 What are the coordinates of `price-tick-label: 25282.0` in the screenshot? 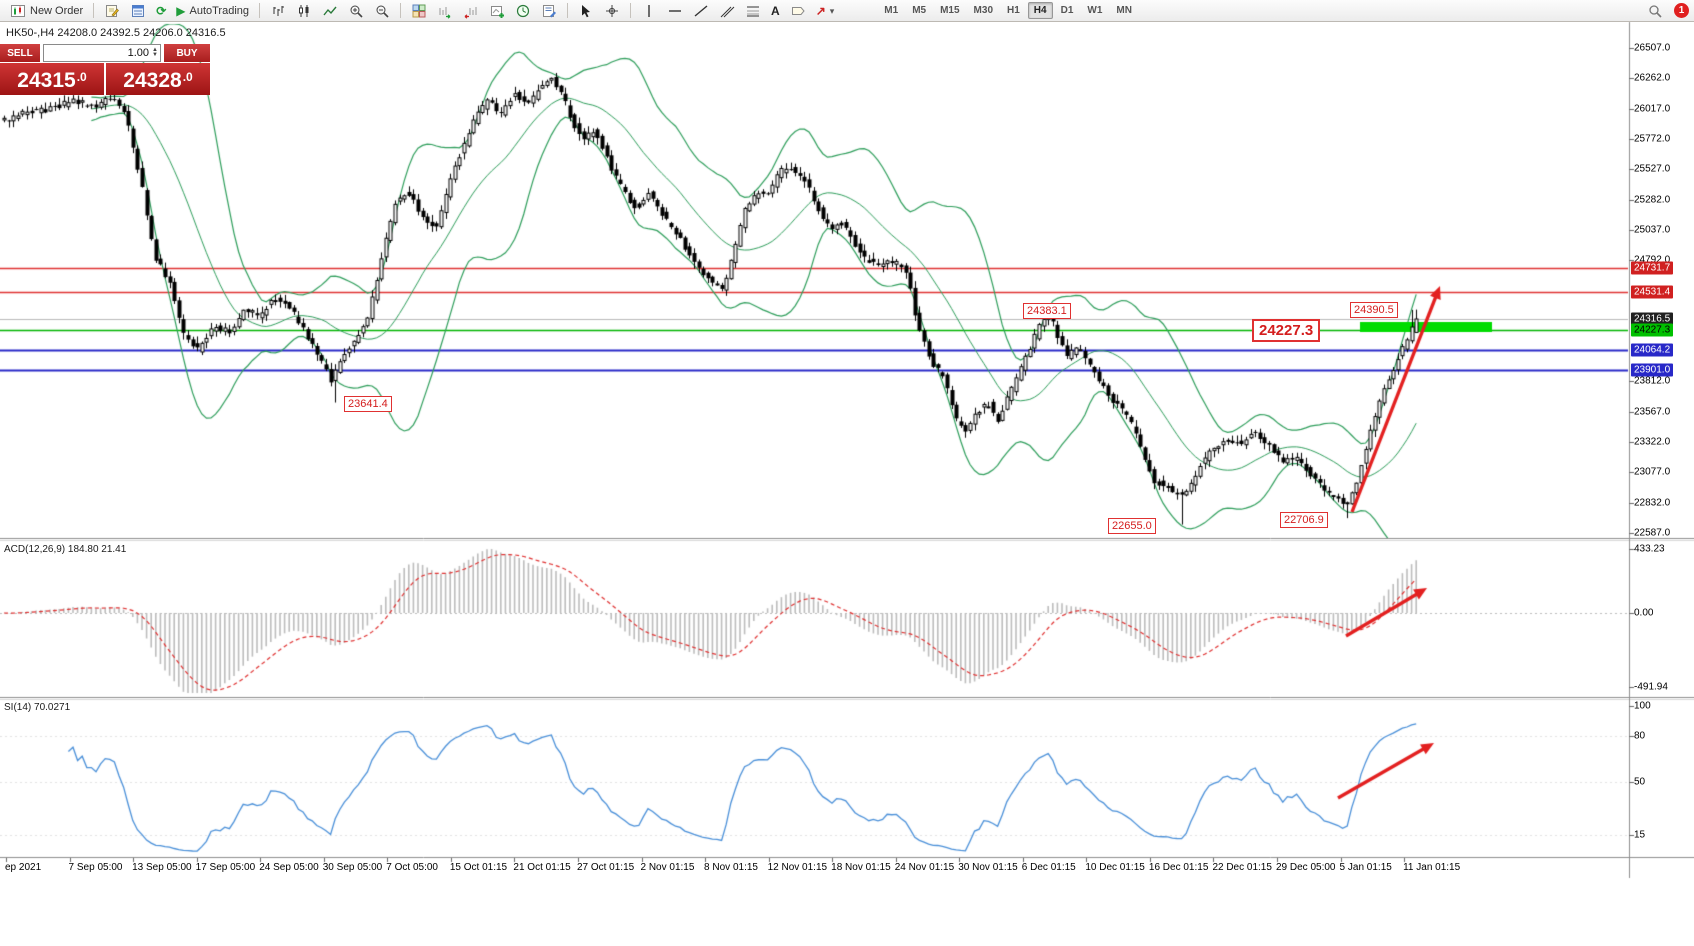 It's located at (1652, 200).